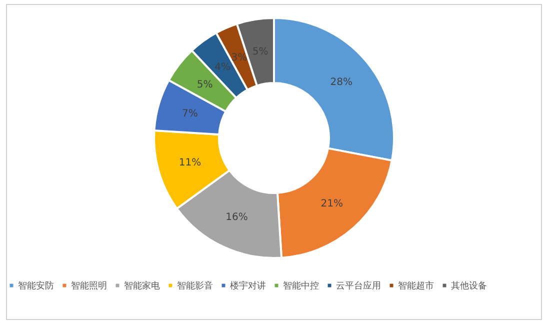 Image resolution: width=550 pixels, height=326 pixels. What do you see at coordinates (237, 218) in the screenshot?
I see `data-label: 16%` at bounding box center [237, 218].